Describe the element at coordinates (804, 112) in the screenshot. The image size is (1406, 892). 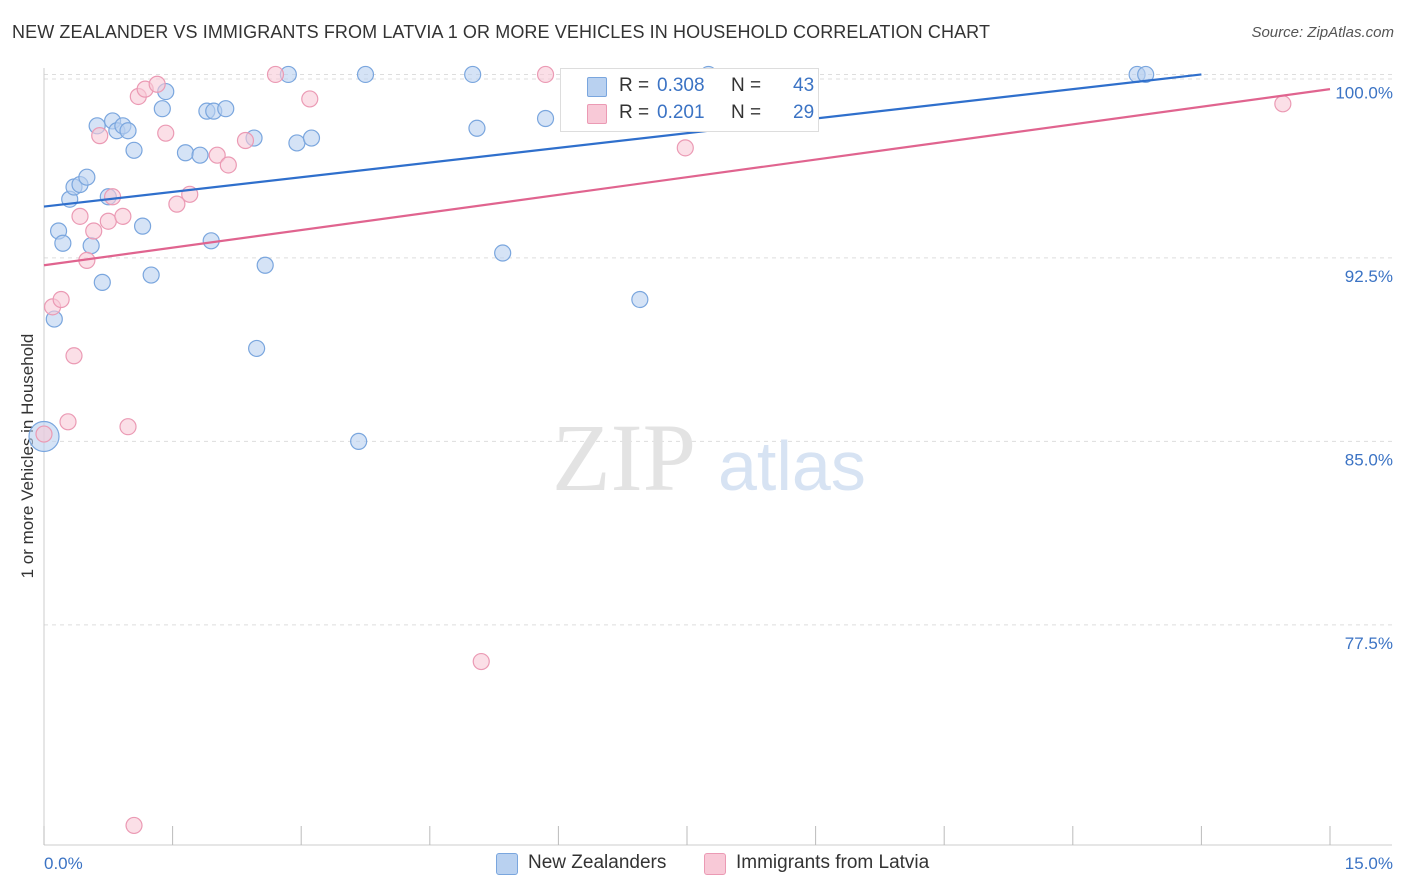
I see `legend-n-value: 29` at that location.